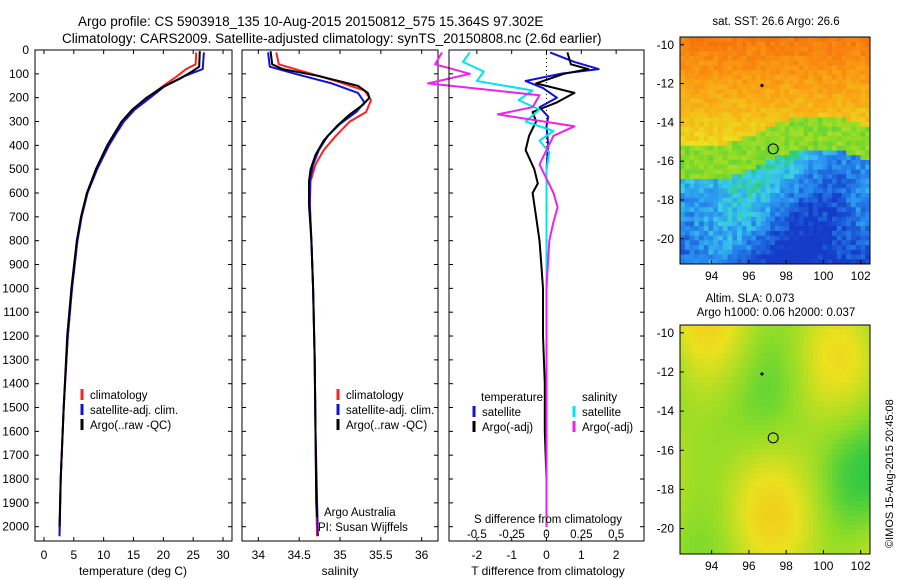 The height and width of the screenshot is (580, 900). What do you see at coordinates (19, 169) in the screenshot?
I see `y-tick-label: 500` at bounding box center [19, 169].